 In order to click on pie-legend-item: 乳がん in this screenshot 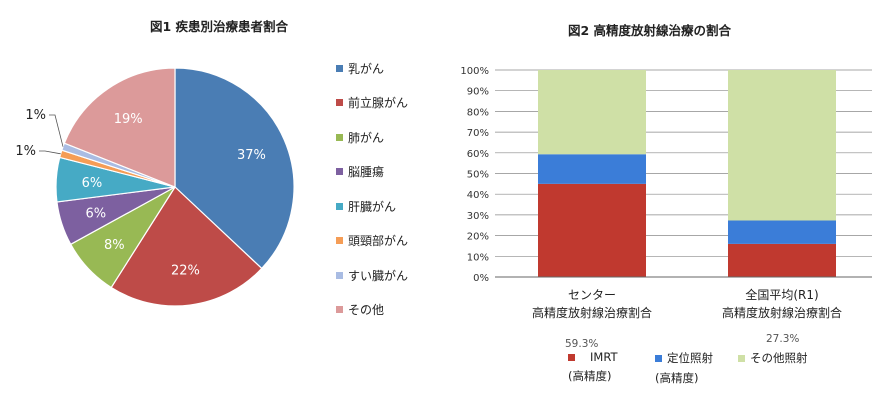, I will do `click(360, 68)`.